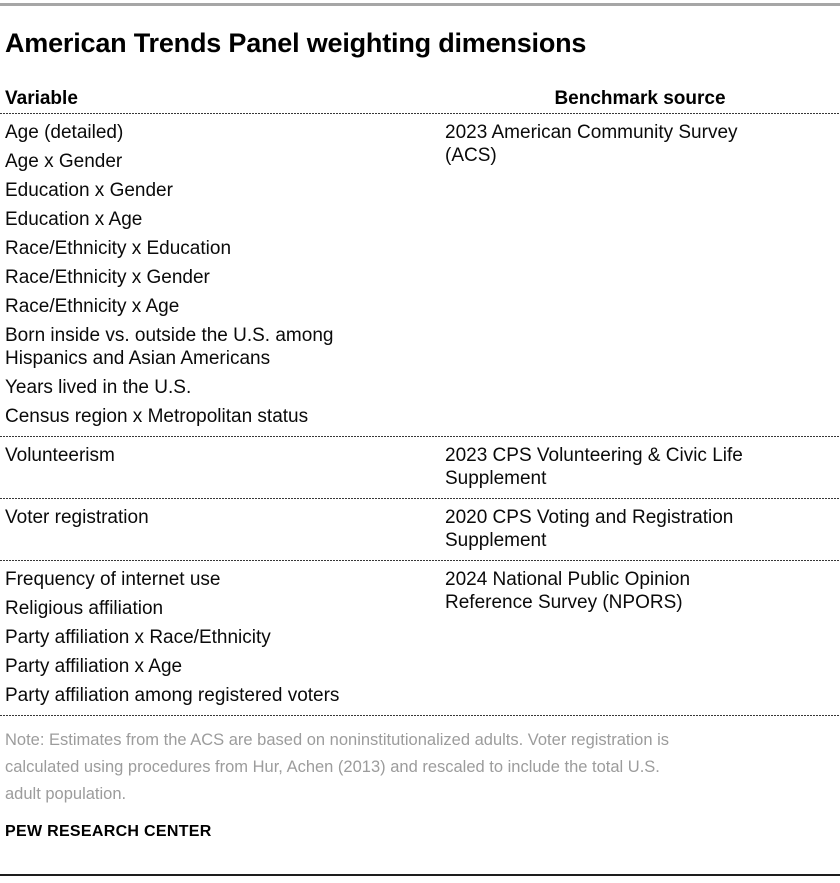 The height and width of the screenshot is (883, 840). Describe the element at coordinates (220, 467) in the screenshot. I see `variable-cell: Volunteerism` at that location.